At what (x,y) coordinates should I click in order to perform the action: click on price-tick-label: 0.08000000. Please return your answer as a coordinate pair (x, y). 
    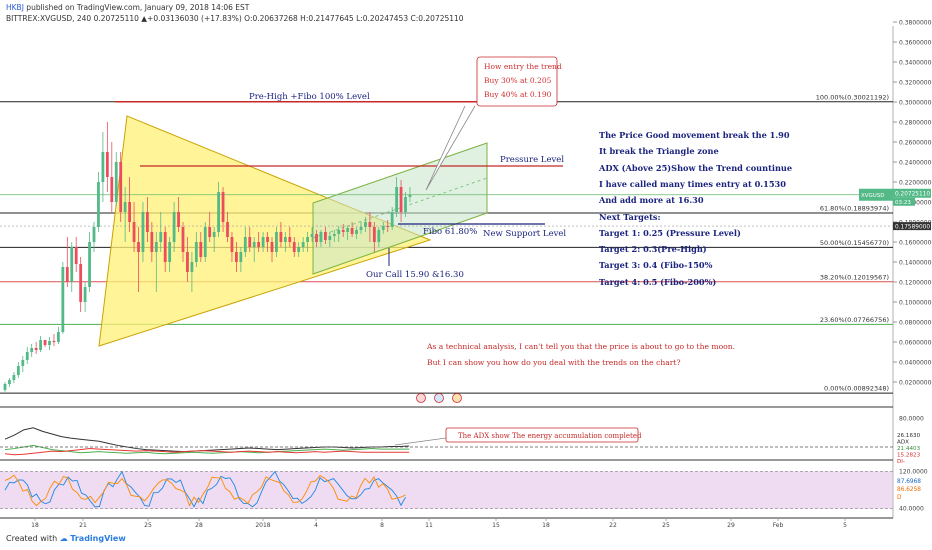
    Looking at the image, I should click on (915, 322).